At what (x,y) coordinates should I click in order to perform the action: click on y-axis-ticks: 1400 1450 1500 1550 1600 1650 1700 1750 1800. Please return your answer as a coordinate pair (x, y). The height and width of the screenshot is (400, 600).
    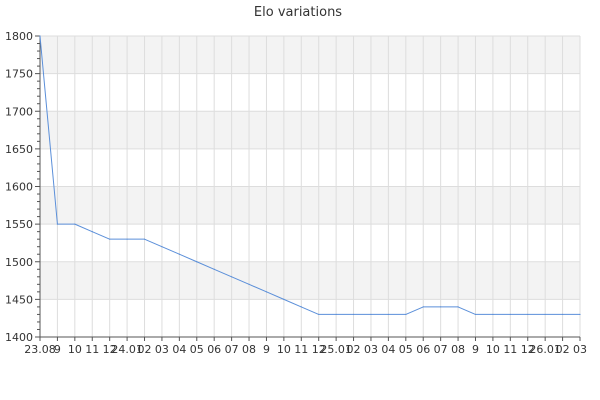
    Looking at the image, I should click on (22, 187).